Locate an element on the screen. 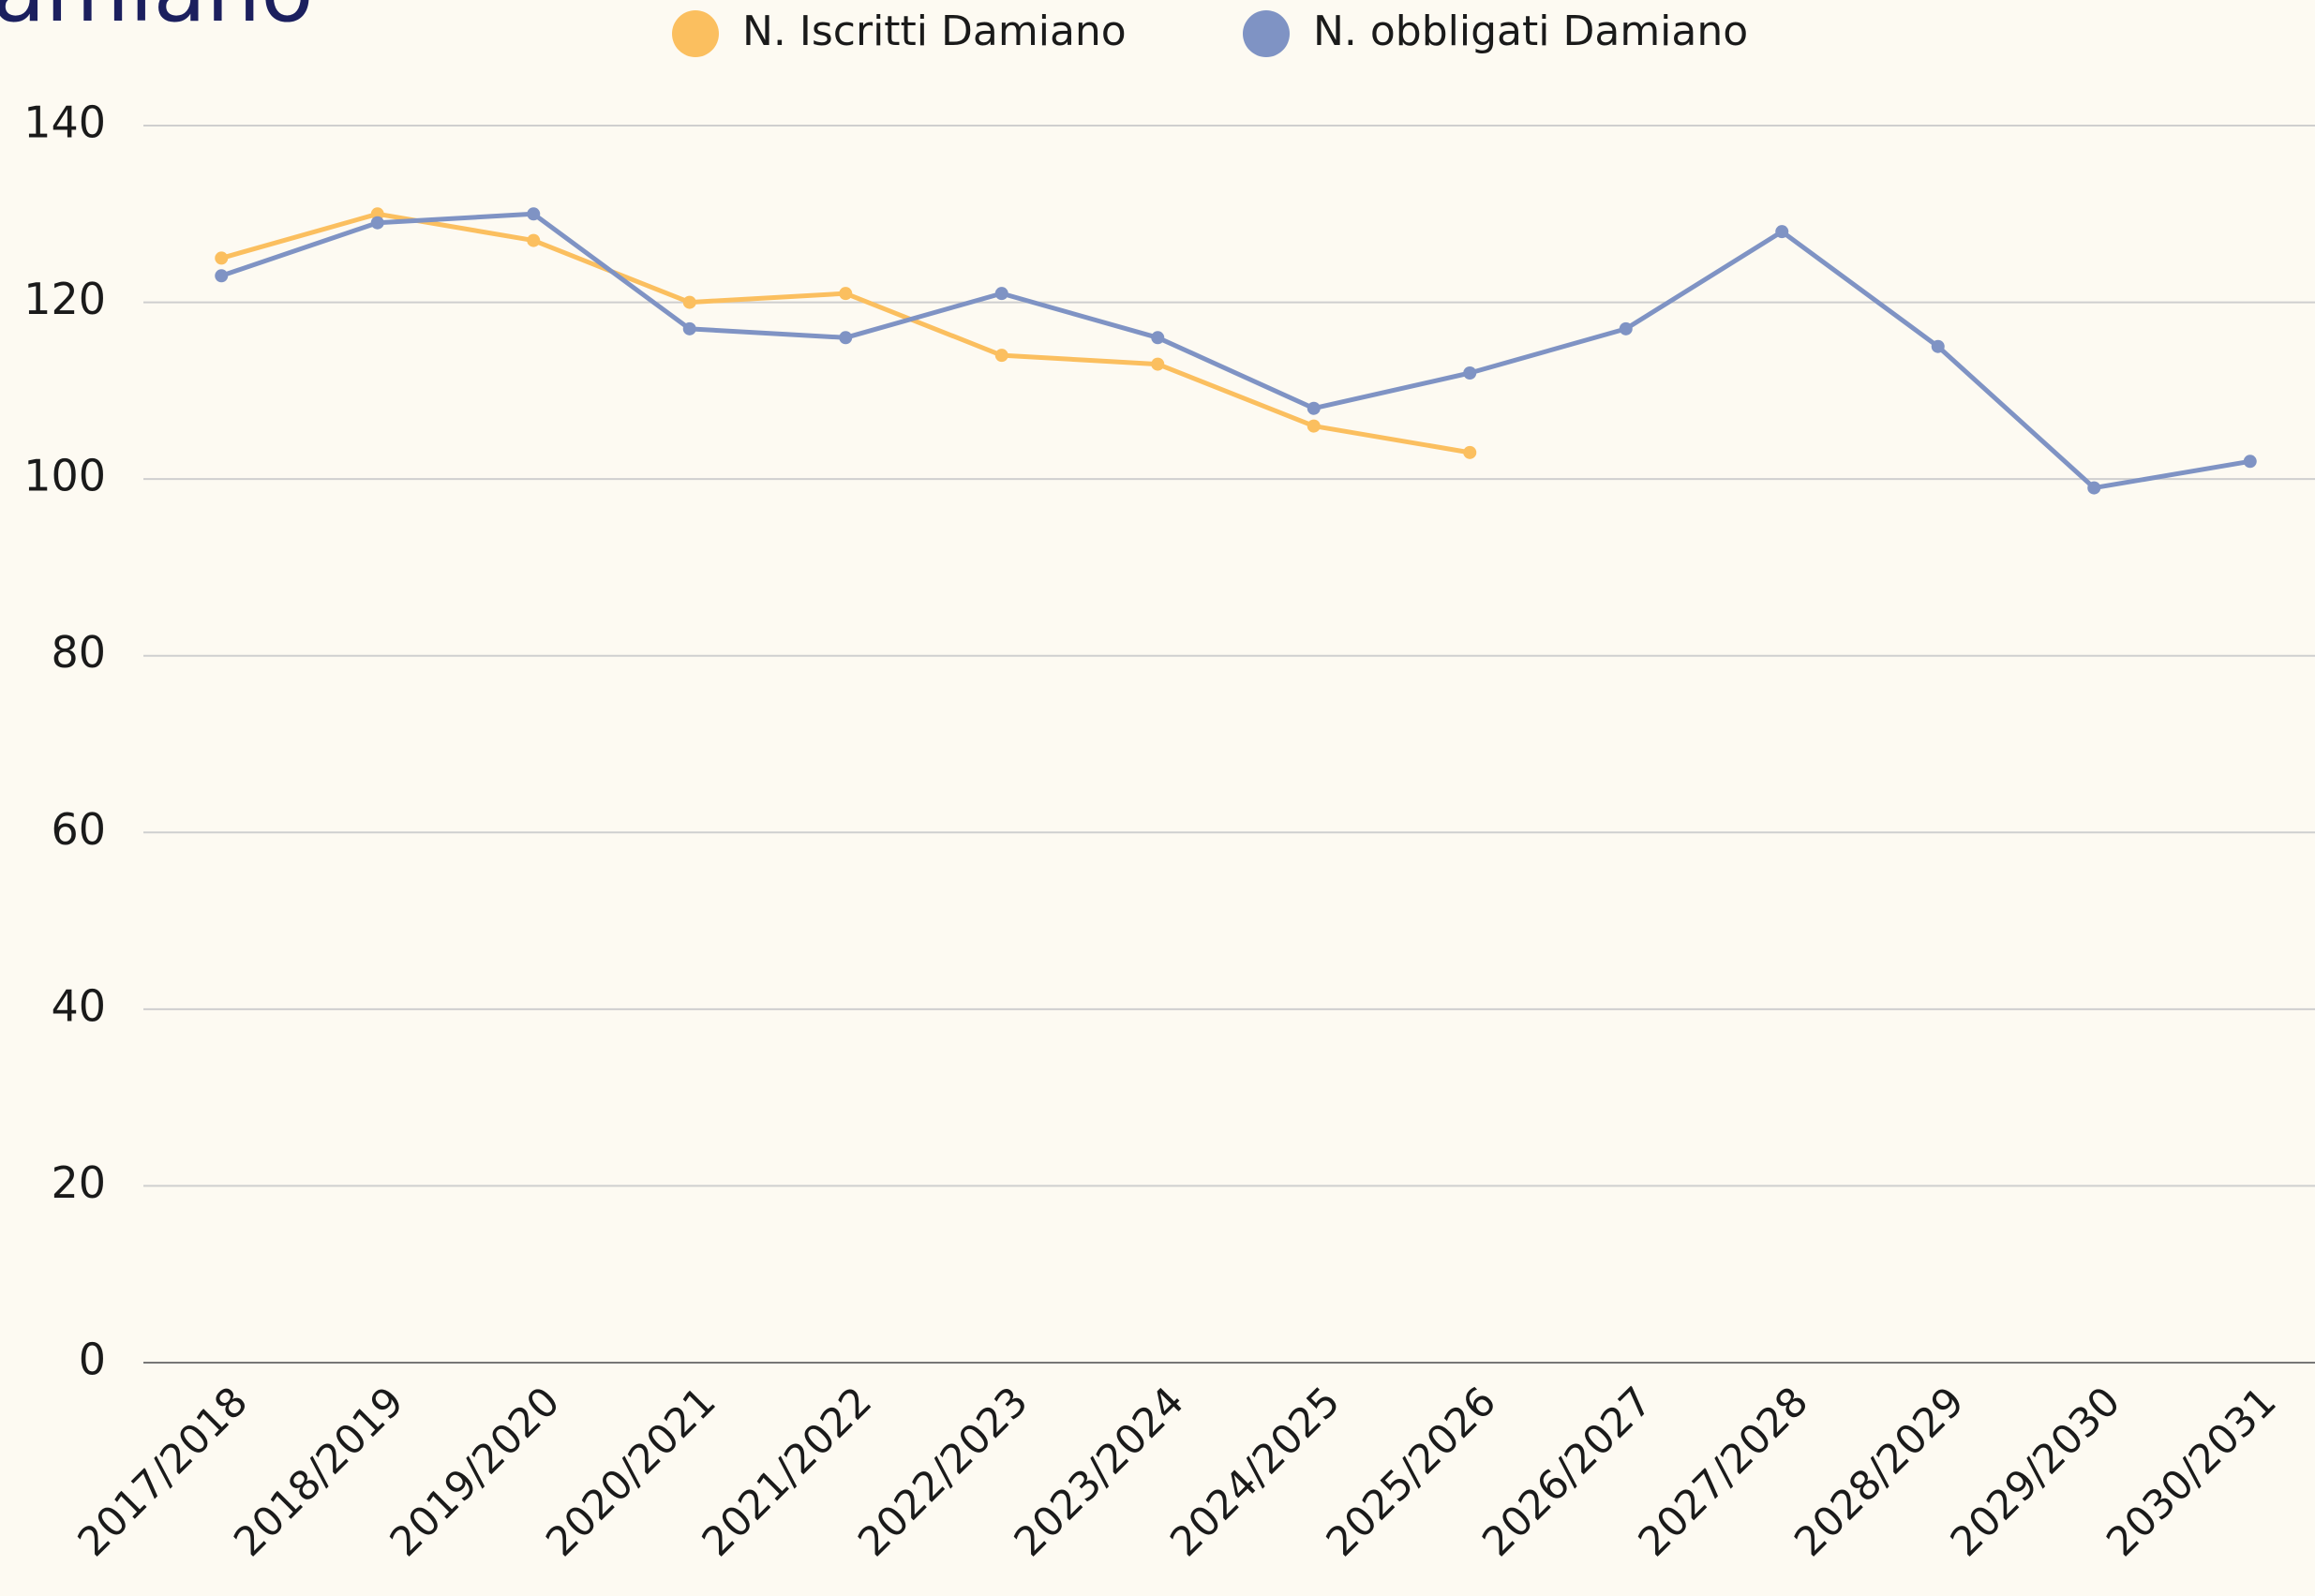 This screenshot has width=2315, height=1596. y-tick-label: 0 is located at coordinates (92, 1360).